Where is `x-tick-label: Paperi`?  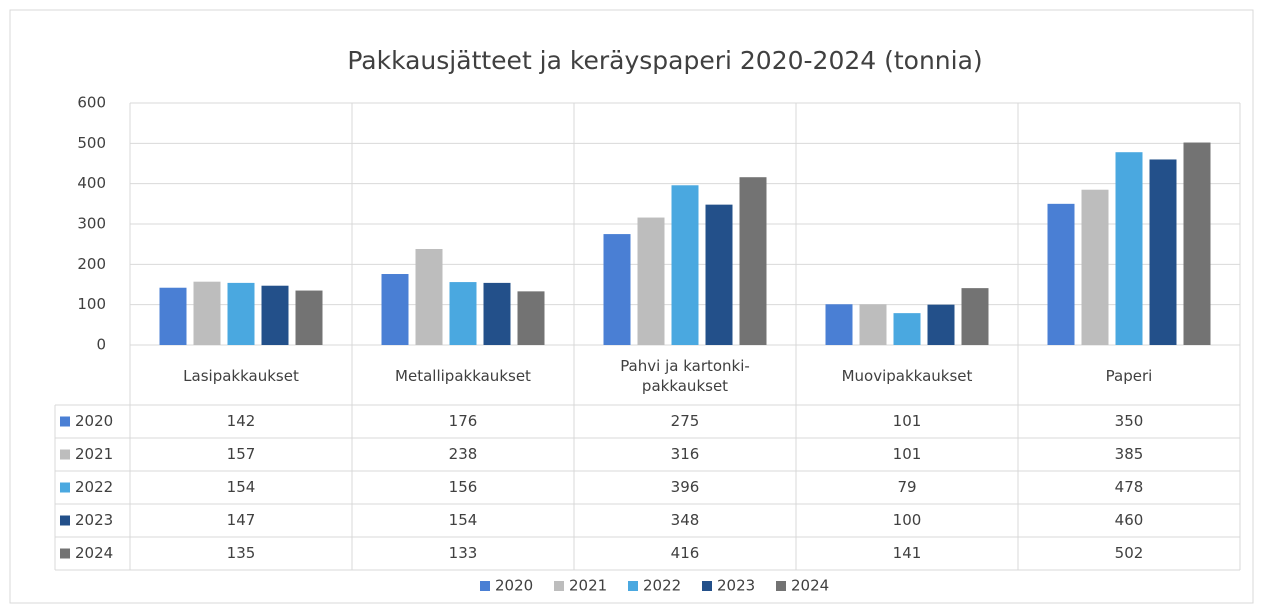
x-tick-label: Paperi is located at coordinates (1129, 376).